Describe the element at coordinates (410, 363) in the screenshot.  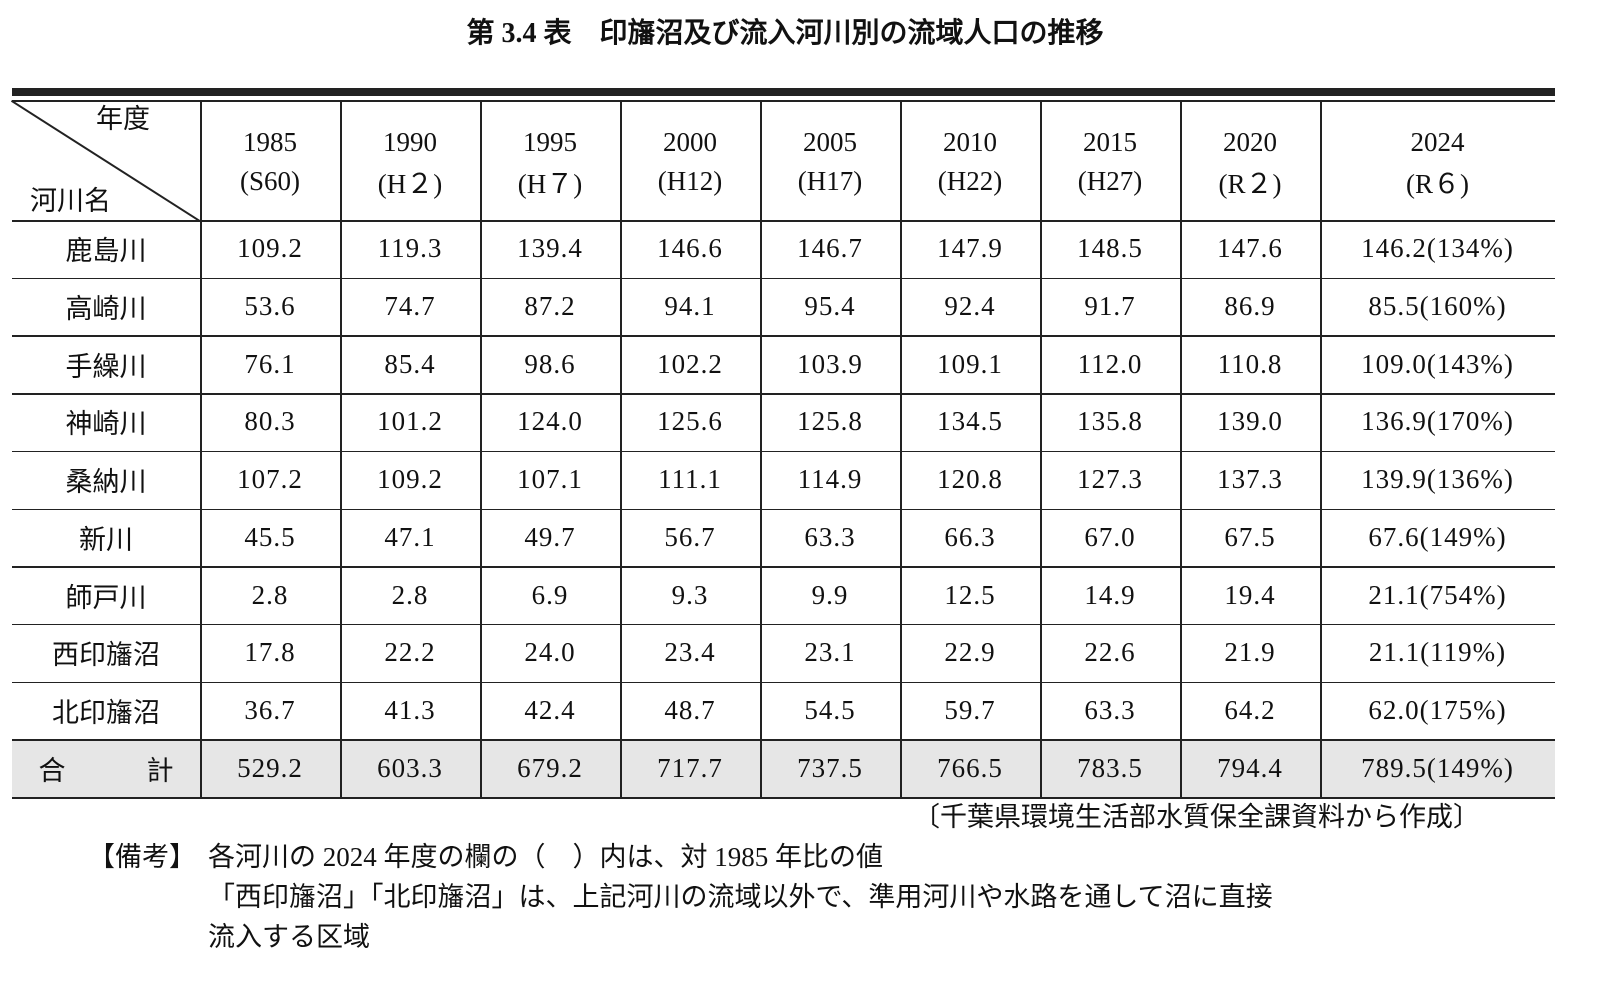
I see `cell: 85.4` at that location.